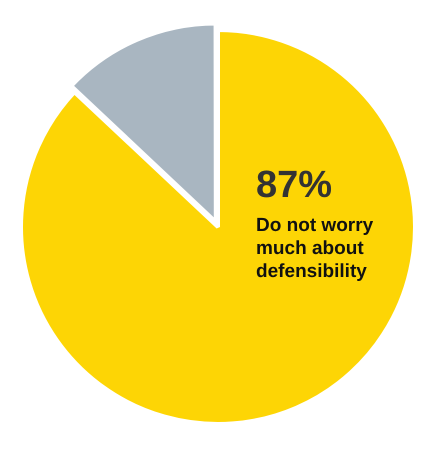 This screenshot has height=454, width=436. What do you see at coordinates (315, 248) in the screenshot?
I see `slice-label: Do not worry much about defensibility` at bounding box center [315, 248].